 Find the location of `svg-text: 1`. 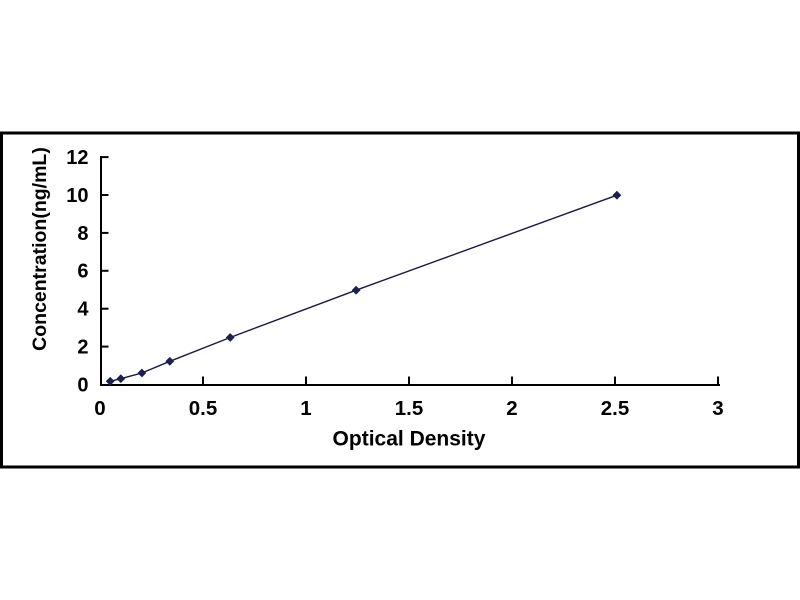

svg-text: 1 is located at coordinates (305, 408).